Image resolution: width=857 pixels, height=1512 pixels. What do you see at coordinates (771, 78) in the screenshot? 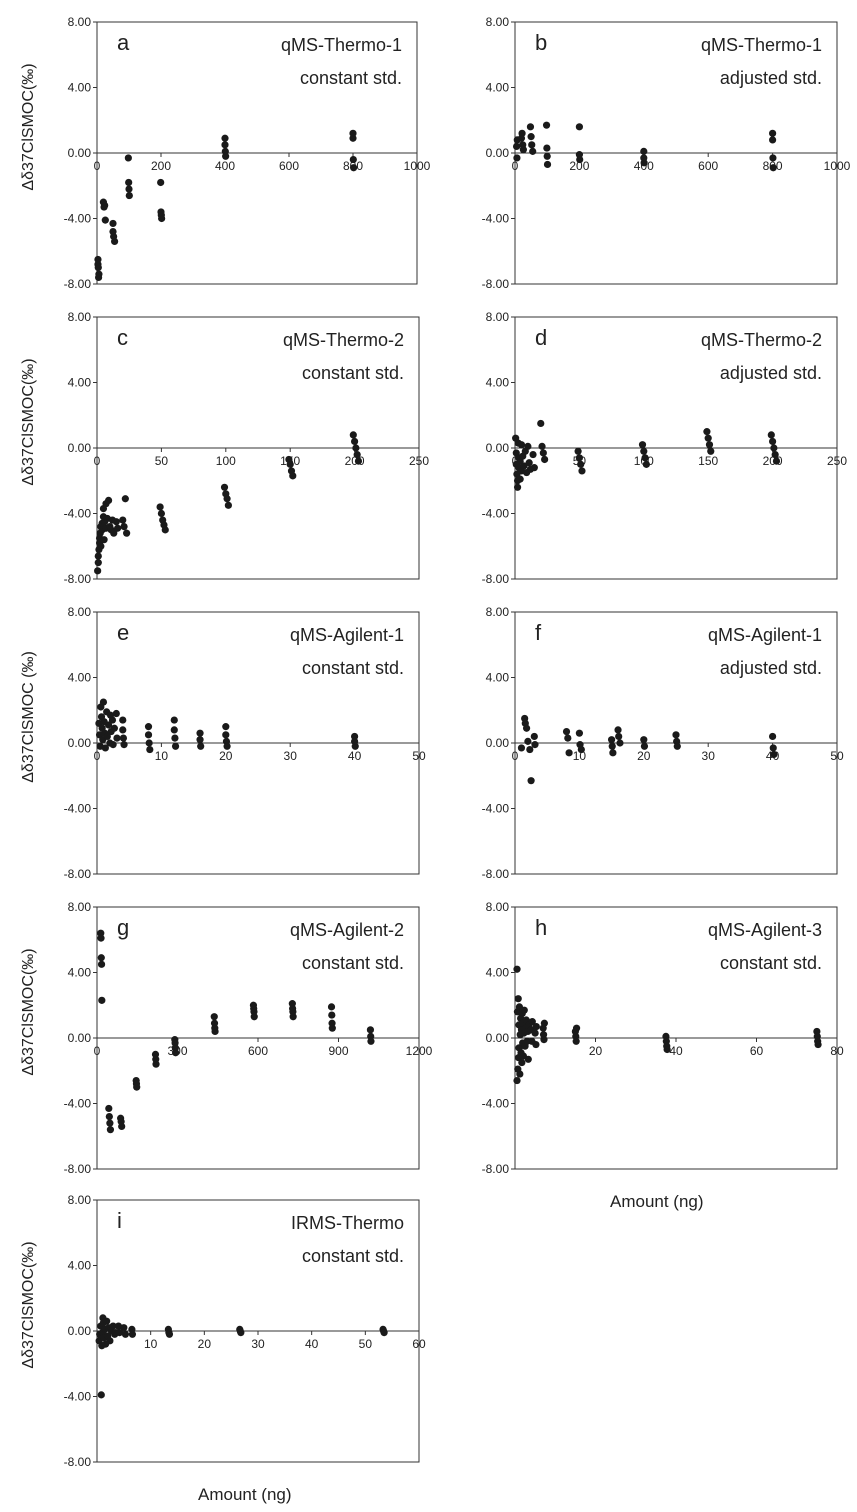
I see `panel-subtitle: adjusted std.` at bounding box center [771, 78].